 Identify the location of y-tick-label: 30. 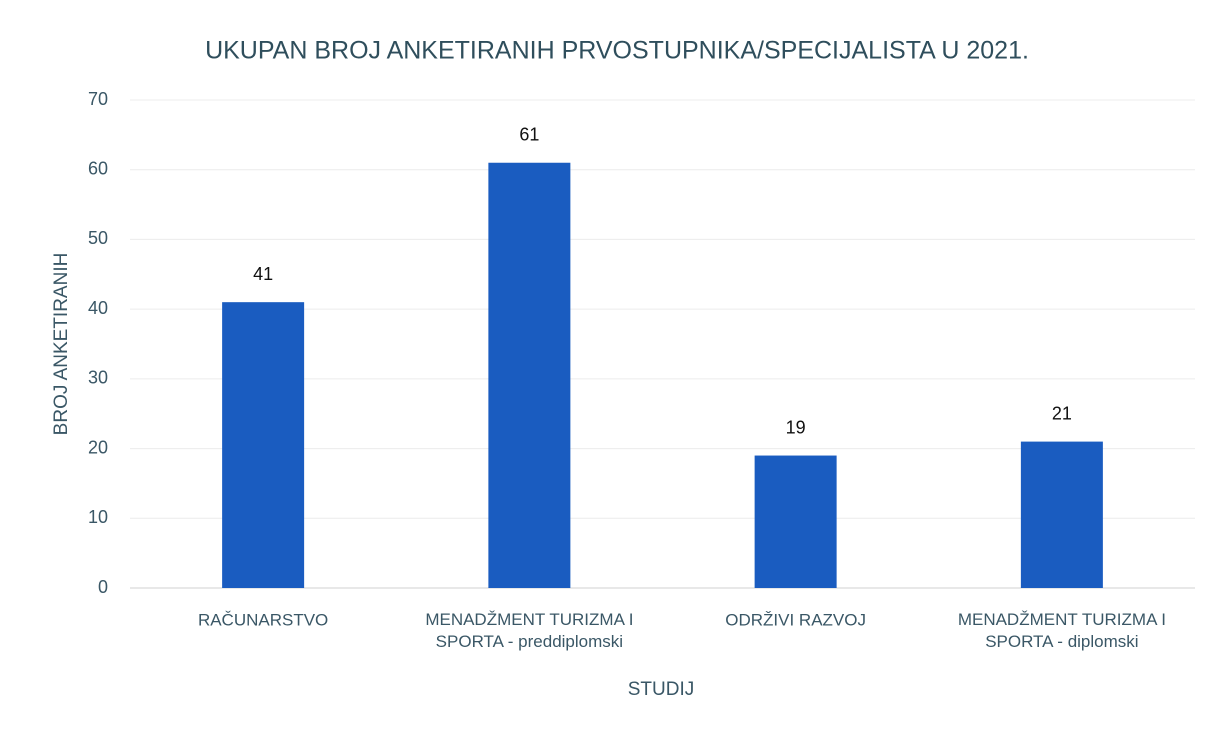
(98, 378).